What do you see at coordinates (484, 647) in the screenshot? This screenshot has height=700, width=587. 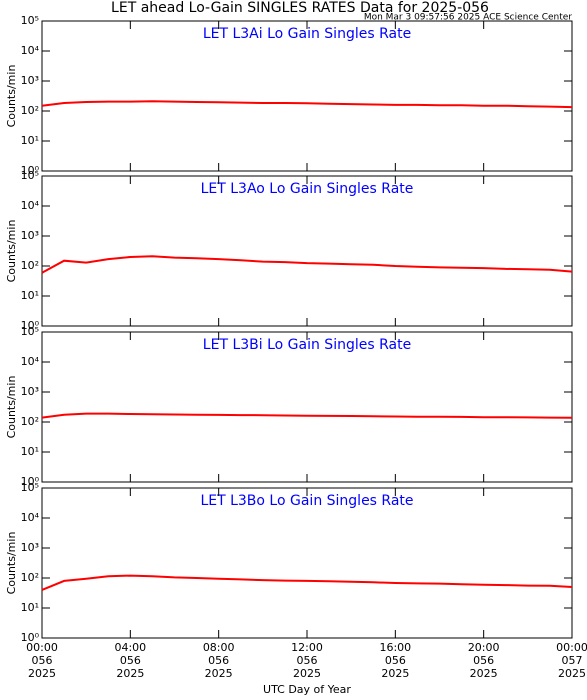 I see `x-tick-label-line: 20:00` at bounding box center [484, 647].